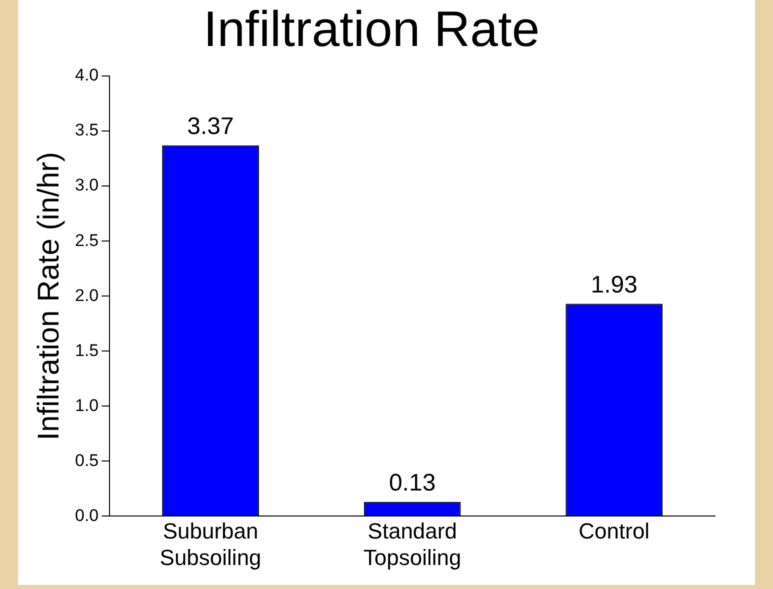 The width and height of the screenshot is (773, 589). What do you see at coordinates (86, 185) in the screenshot?
I see `y-tick-label: 3.0` at bounding box center [86, 185].